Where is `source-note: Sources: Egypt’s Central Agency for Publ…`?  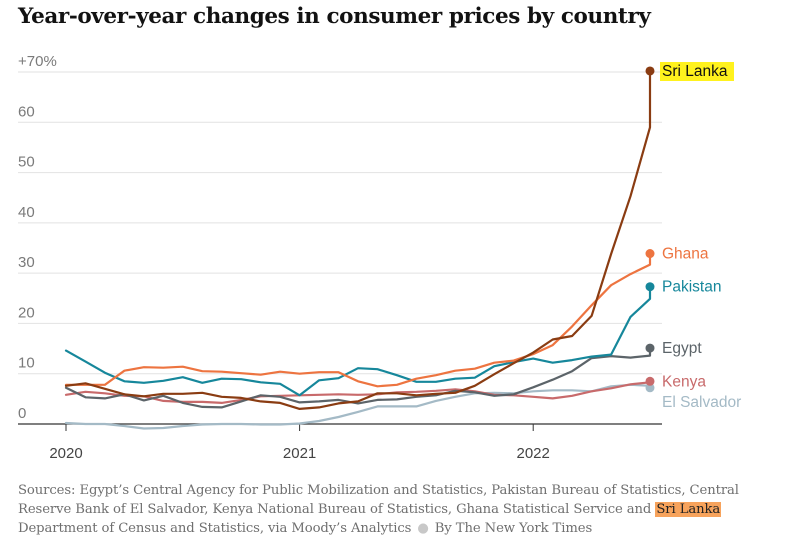
source-note: Sources: Egypt’s Central Agency for Publ… is located at coordinates (400, 509).